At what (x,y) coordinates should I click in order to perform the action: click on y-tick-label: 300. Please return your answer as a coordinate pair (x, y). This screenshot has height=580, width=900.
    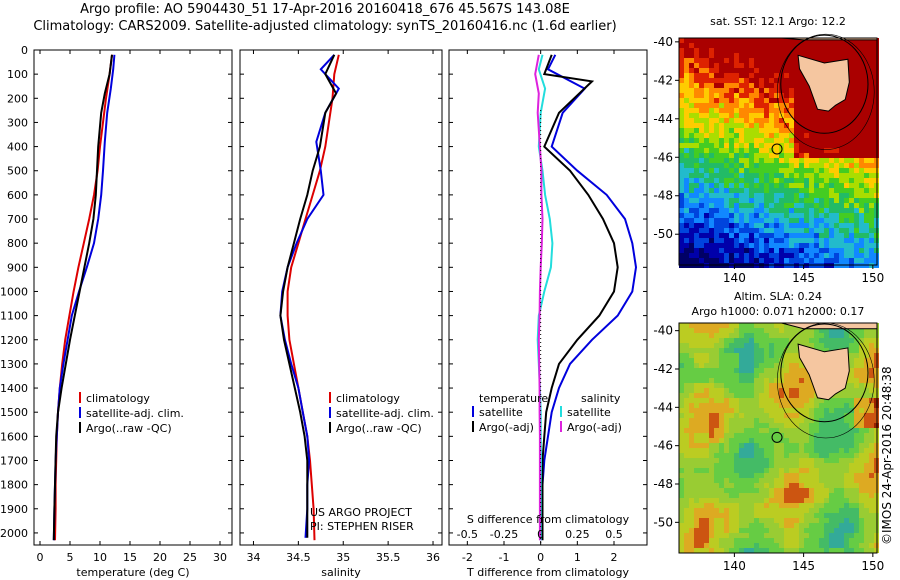
    Looking at the image, I should click on (17, 122).